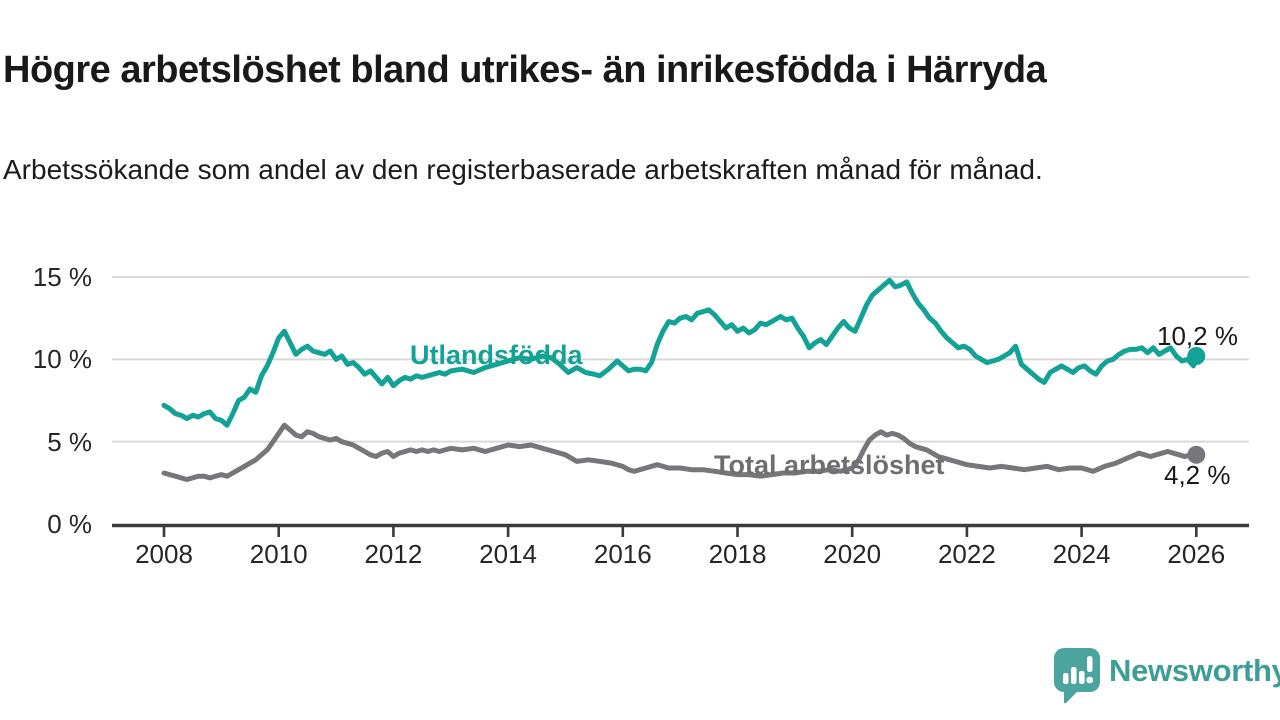 This screenshot has width=1280, height=720. Describe the element at coordinates (278, 554) in the screenshot. I see `x-tick-label: 2010` at that location.